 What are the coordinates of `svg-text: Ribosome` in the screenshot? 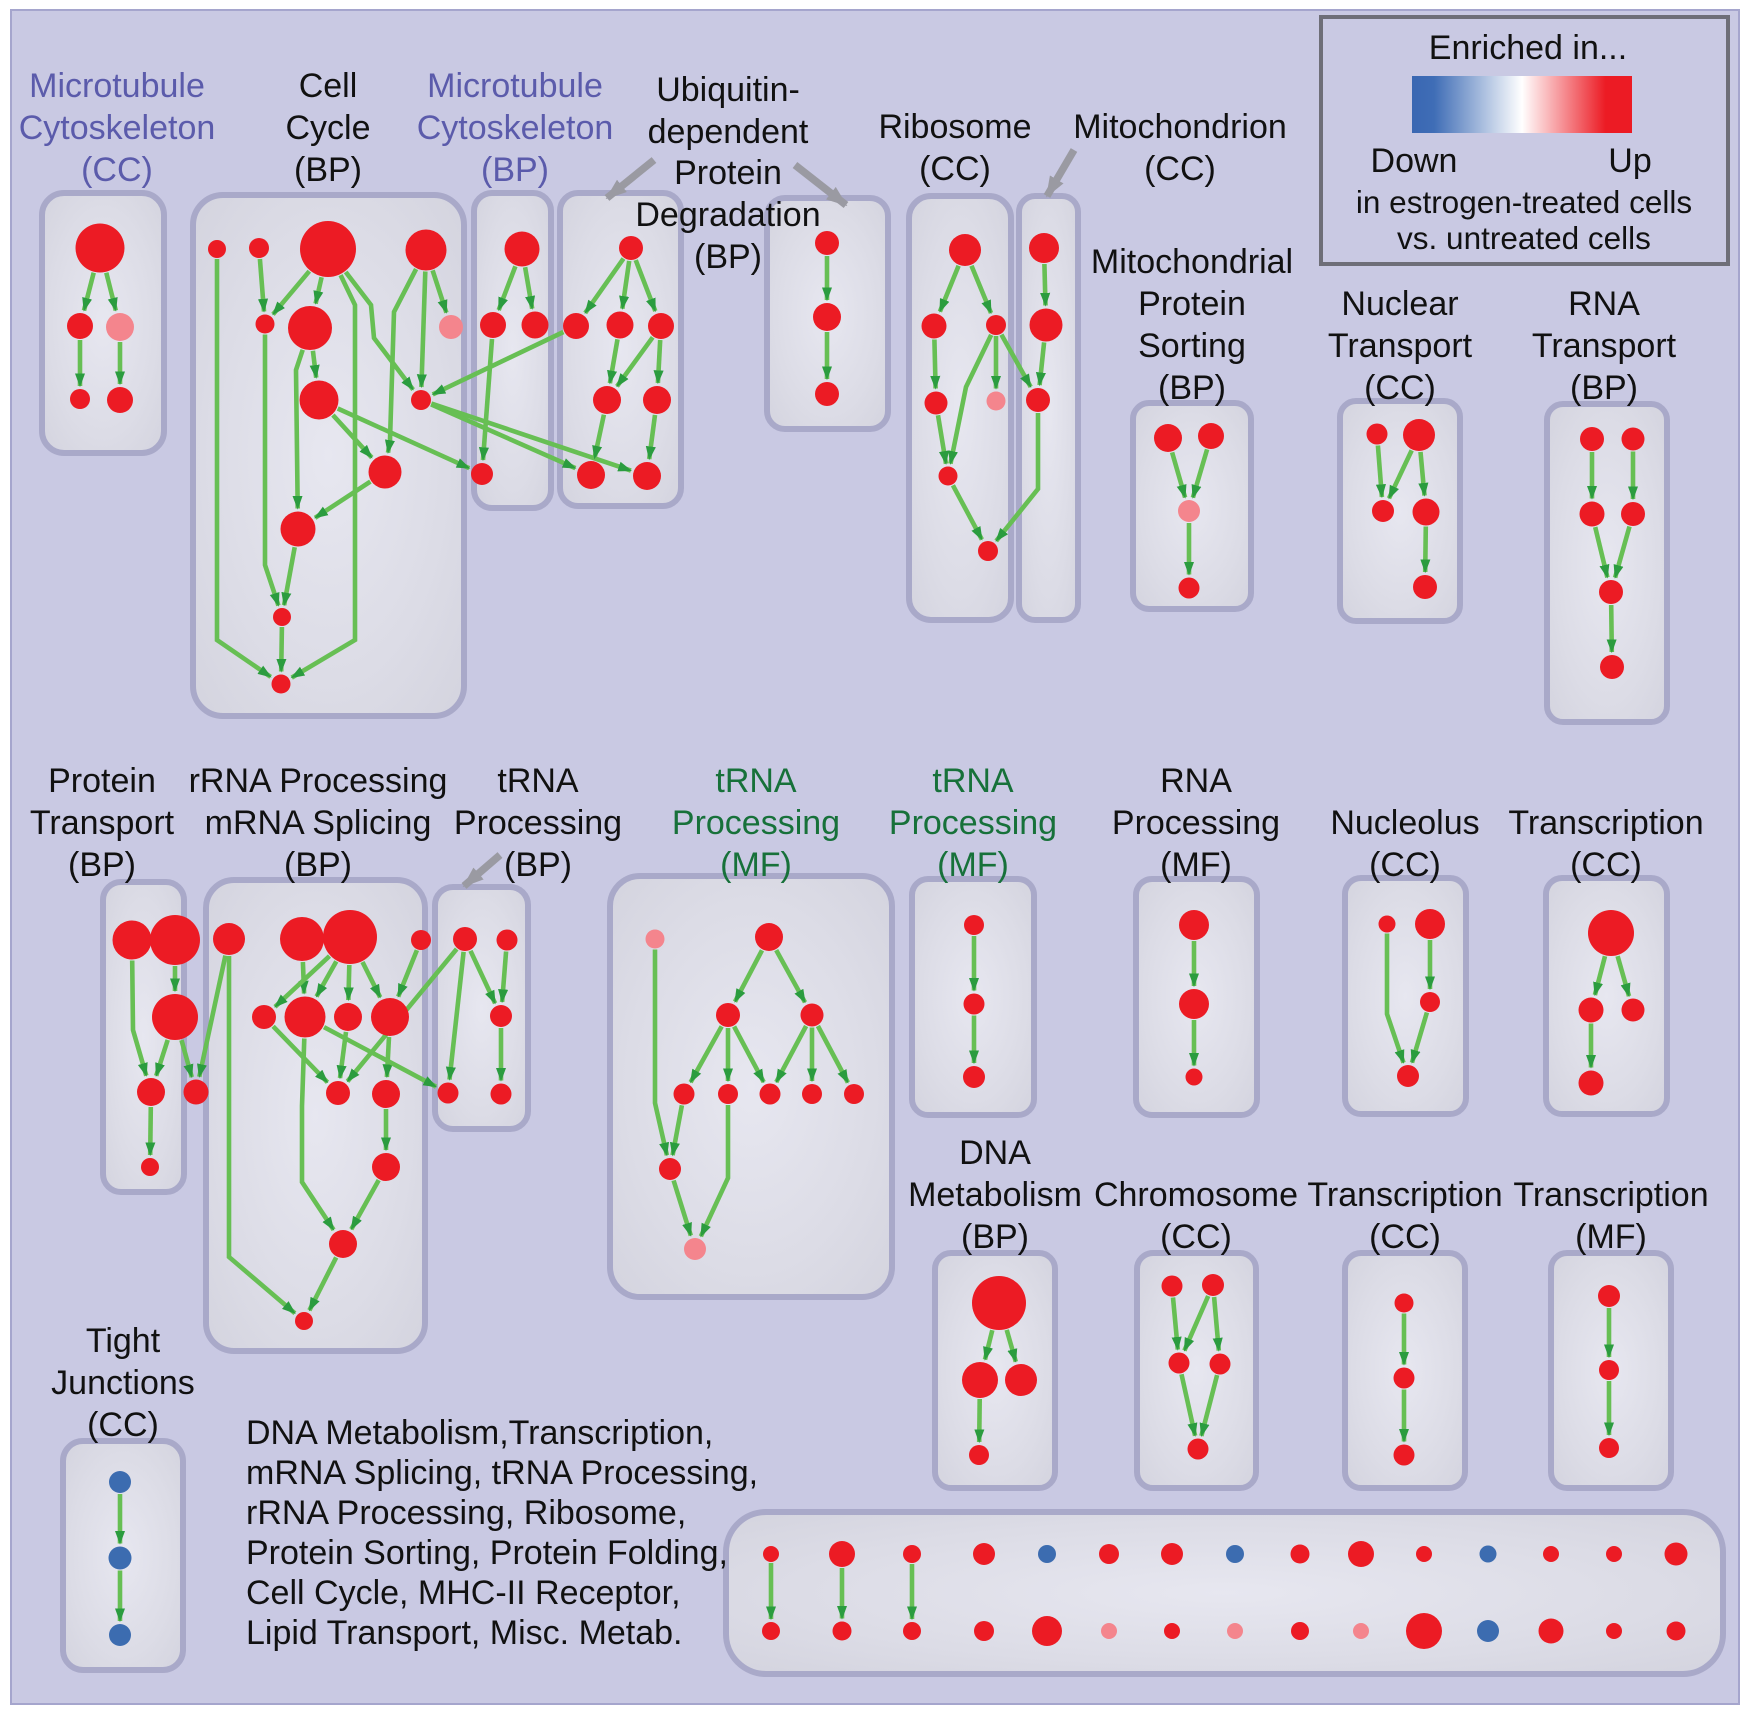 It's located at (954, 127).